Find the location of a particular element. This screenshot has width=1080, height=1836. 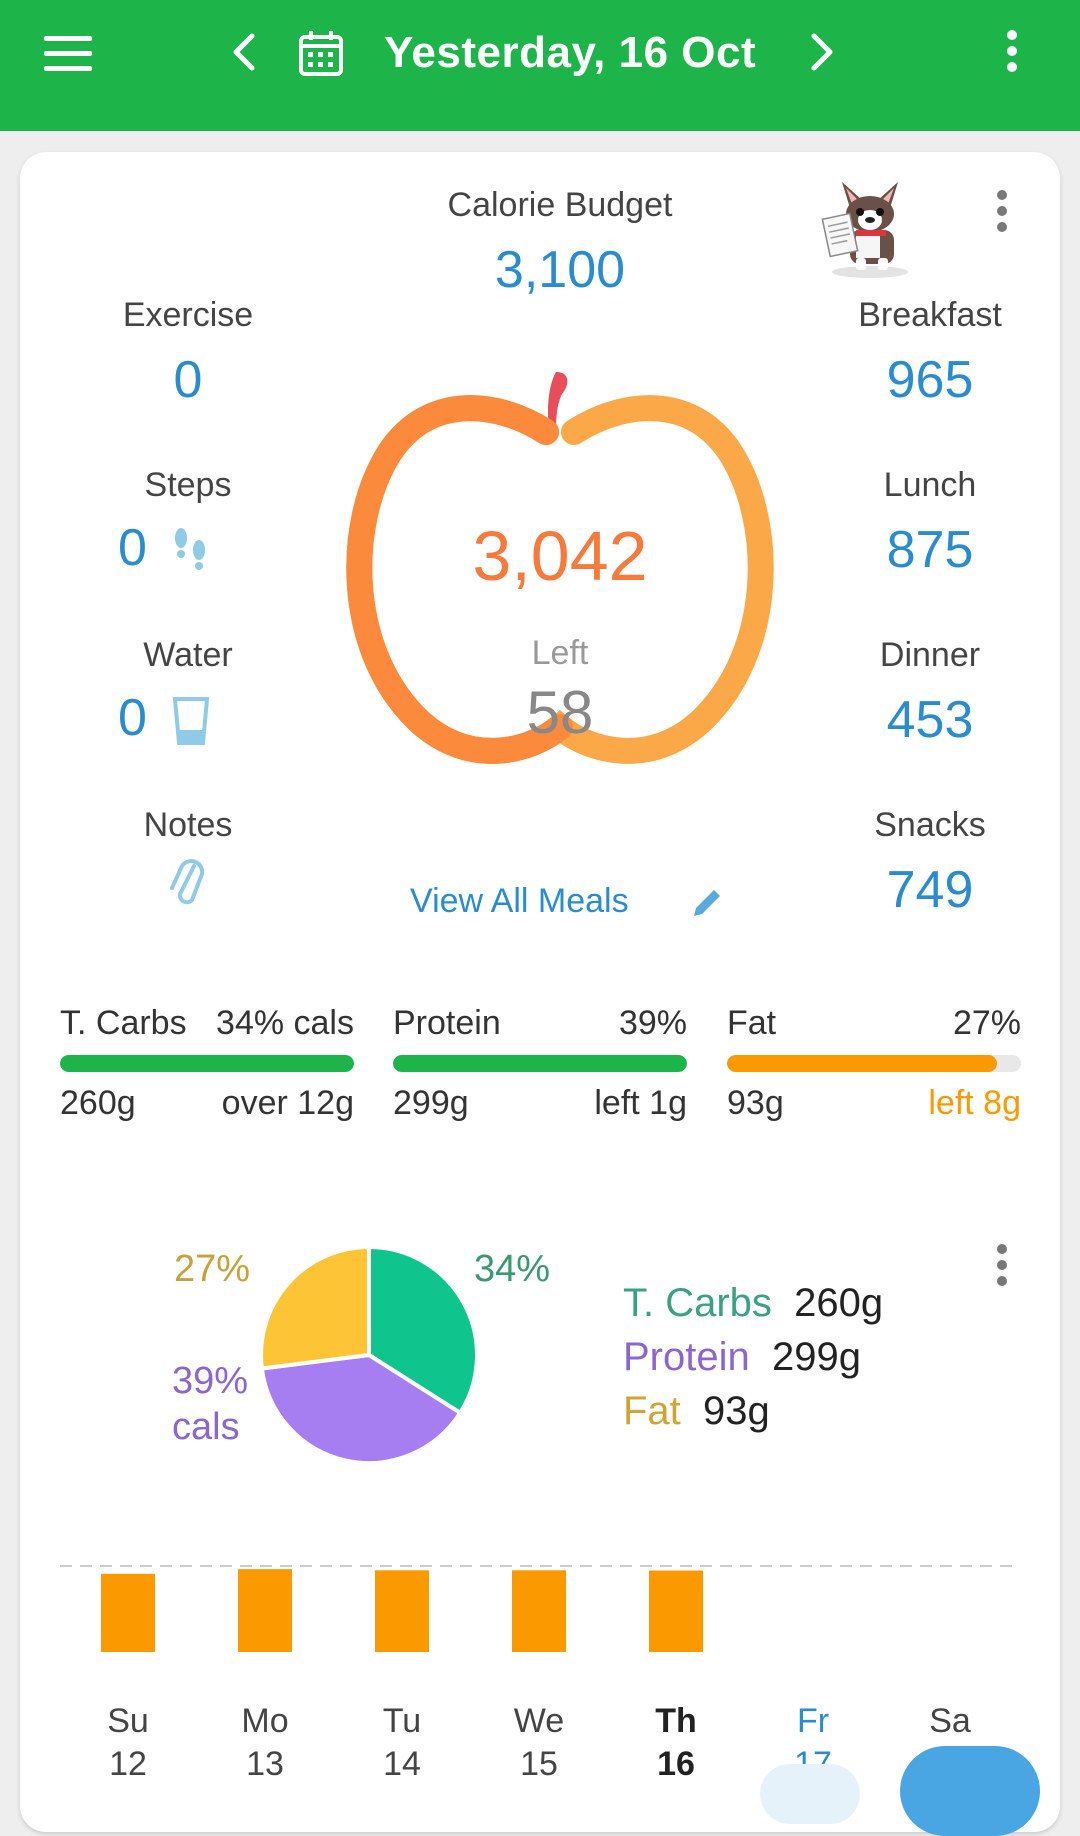

left-label: Left is located at coordinates (560, 653).